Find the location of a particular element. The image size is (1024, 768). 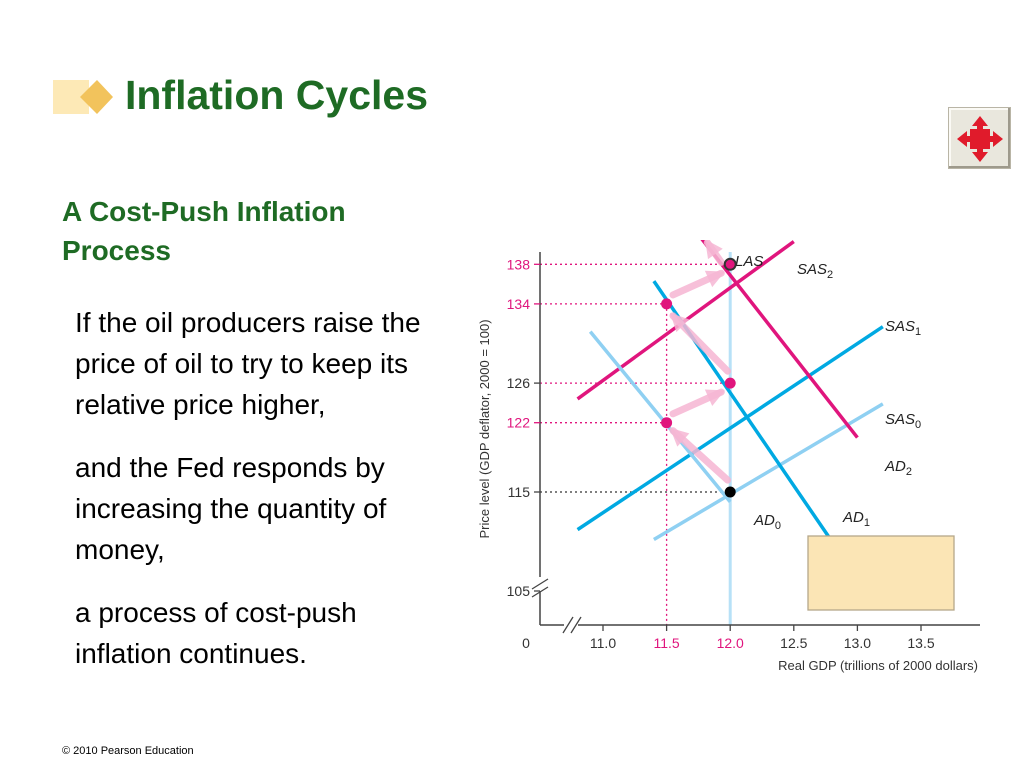

curve-sas0 is located at coordinates (768, 472).